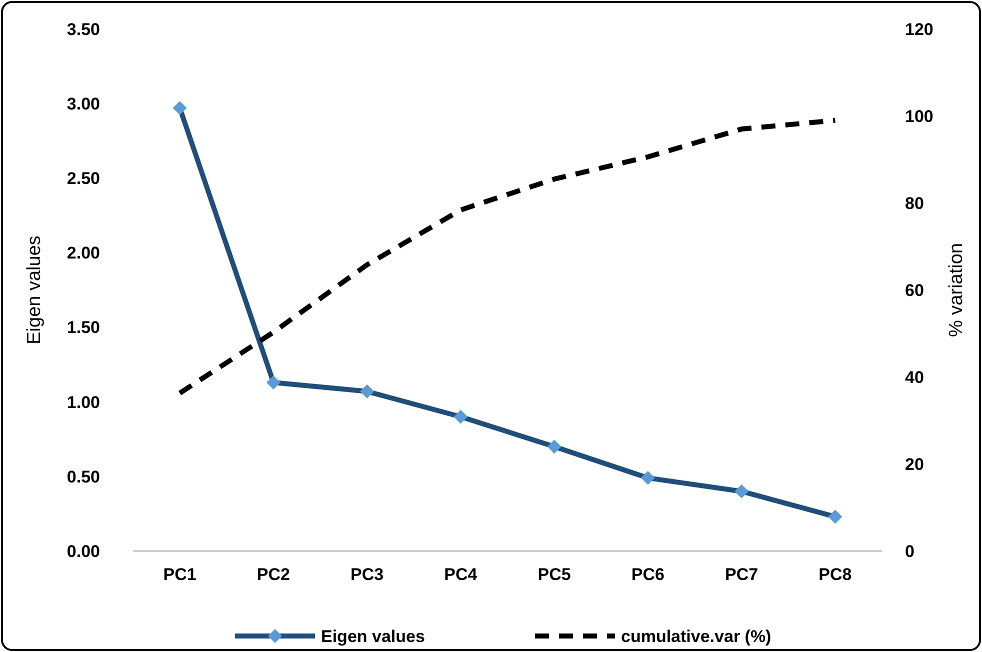 The height and width of the screenshot is (652, 982). I want to click on x-tick-label: PC5, so click(554, 574).